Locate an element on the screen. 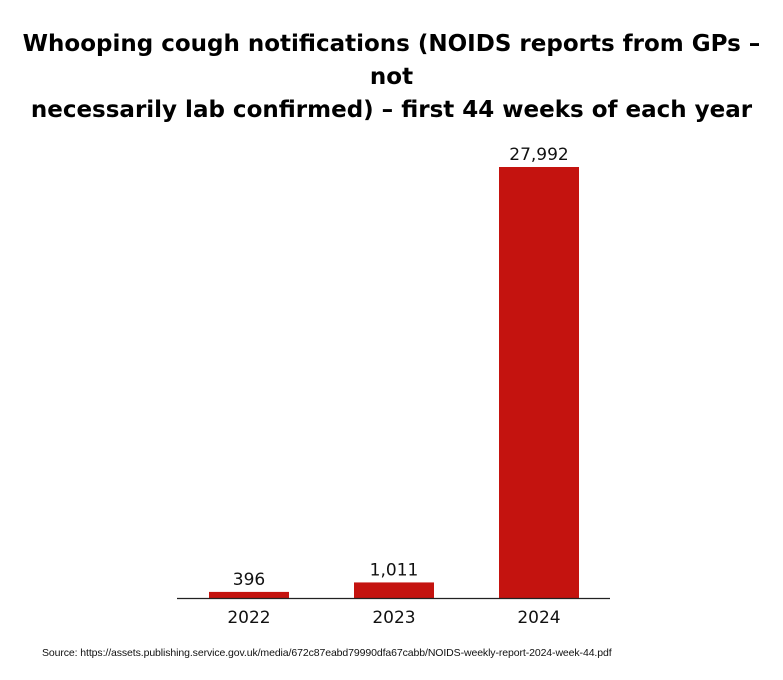 This screenshot has height=680, width=783. bar-2023 is located at coordinates (394, 590).